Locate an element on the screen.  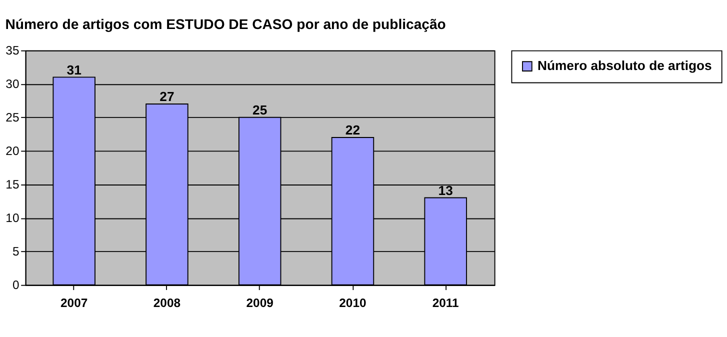
y-tick-label: 25 is located at coordinates (13, 117).